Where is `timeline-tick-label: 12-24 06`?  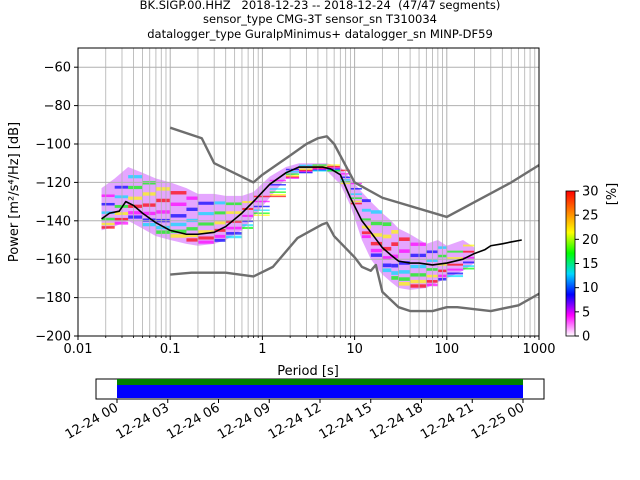 timeline-tick-label: 12-24 06 is located at coordinates (193, 421).